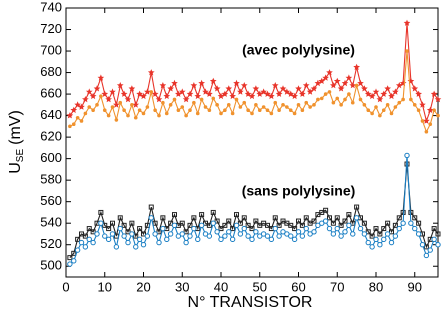  What do you see at coordinates (105, 286) in the screenshot?
I see `x-tick-label: 10` at bounding box center [105, 286].